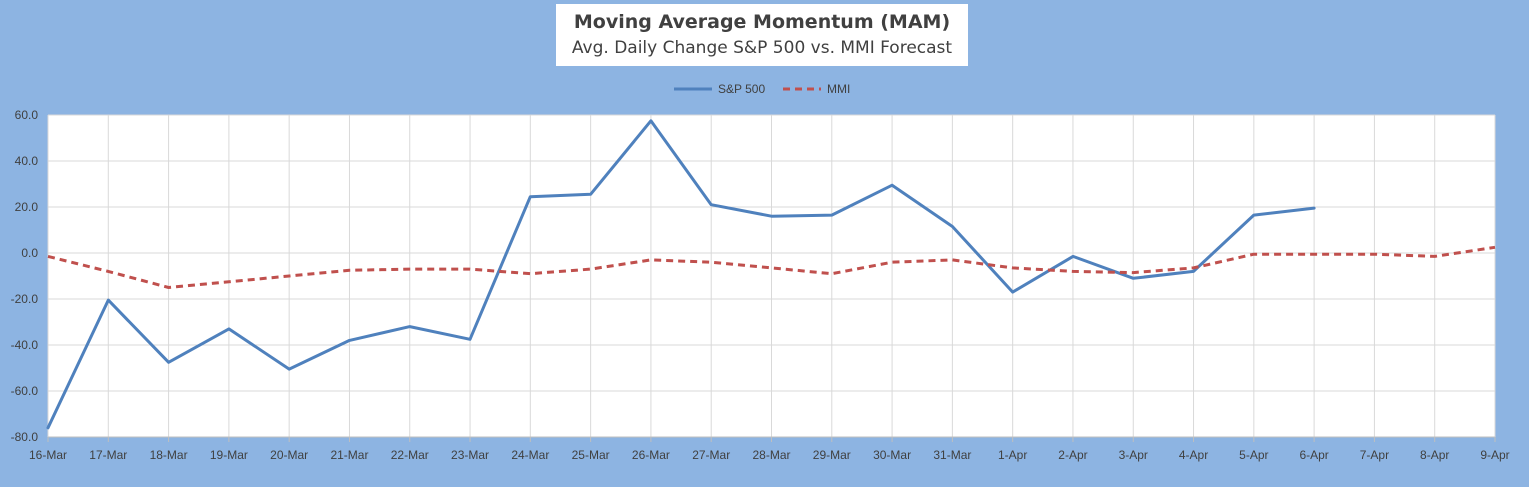  Describe the element at coordinates (952, 455) in the screenshot. I see `x-tick-label: 31-Mar` at that location.